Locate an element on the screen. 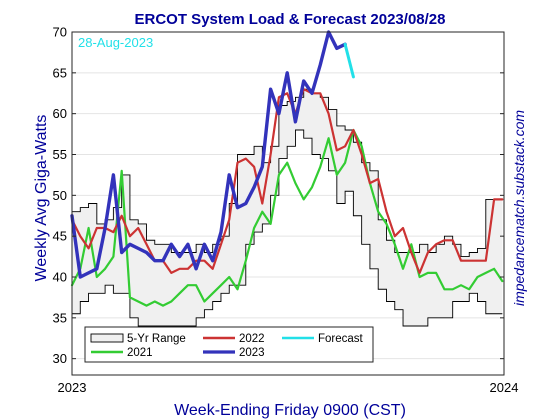 This screenshot has width=560, height=420. y-tick-label: 30 is located at coordinates (60, 358).